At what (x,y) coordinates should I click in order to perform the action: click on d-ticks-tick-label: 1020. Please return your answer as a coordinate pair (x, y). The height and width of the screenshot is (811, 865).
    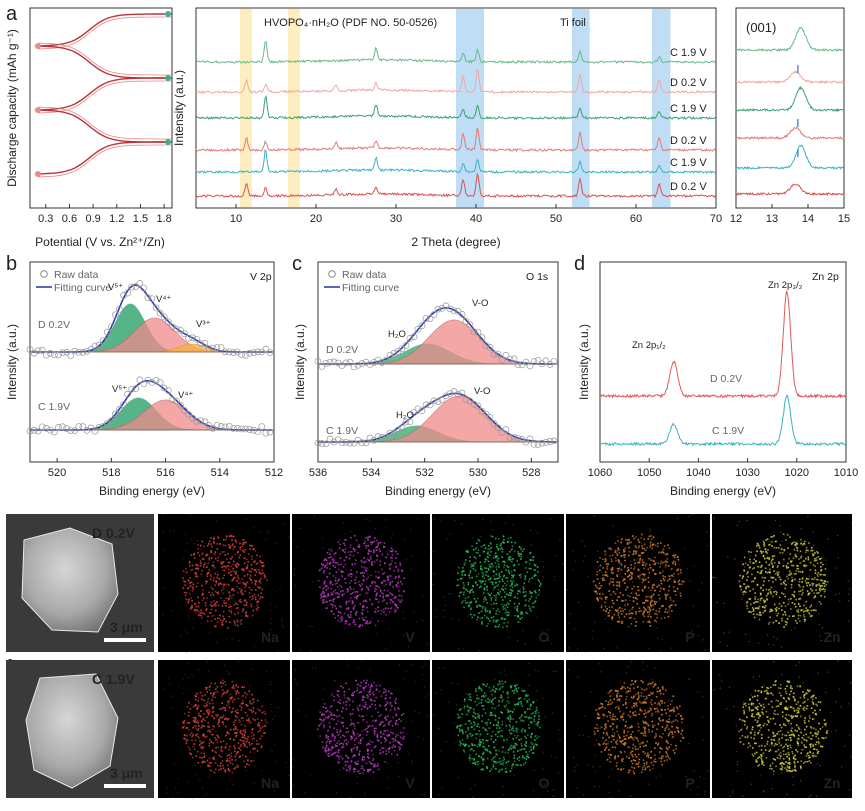
    Looking at the image, I should click on (797, 473).